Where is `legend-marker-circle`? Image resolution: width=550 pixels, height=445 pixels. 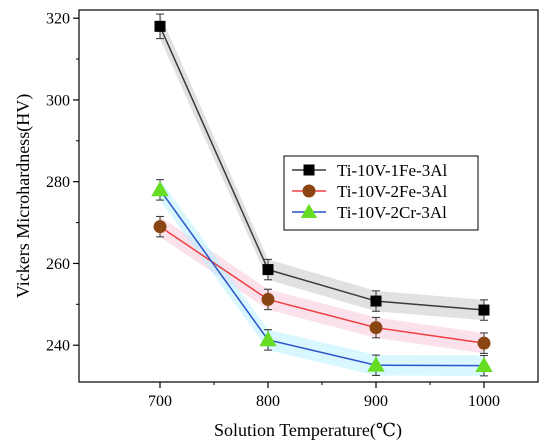 legend-marker-circle is located at coordinates (309, 191).